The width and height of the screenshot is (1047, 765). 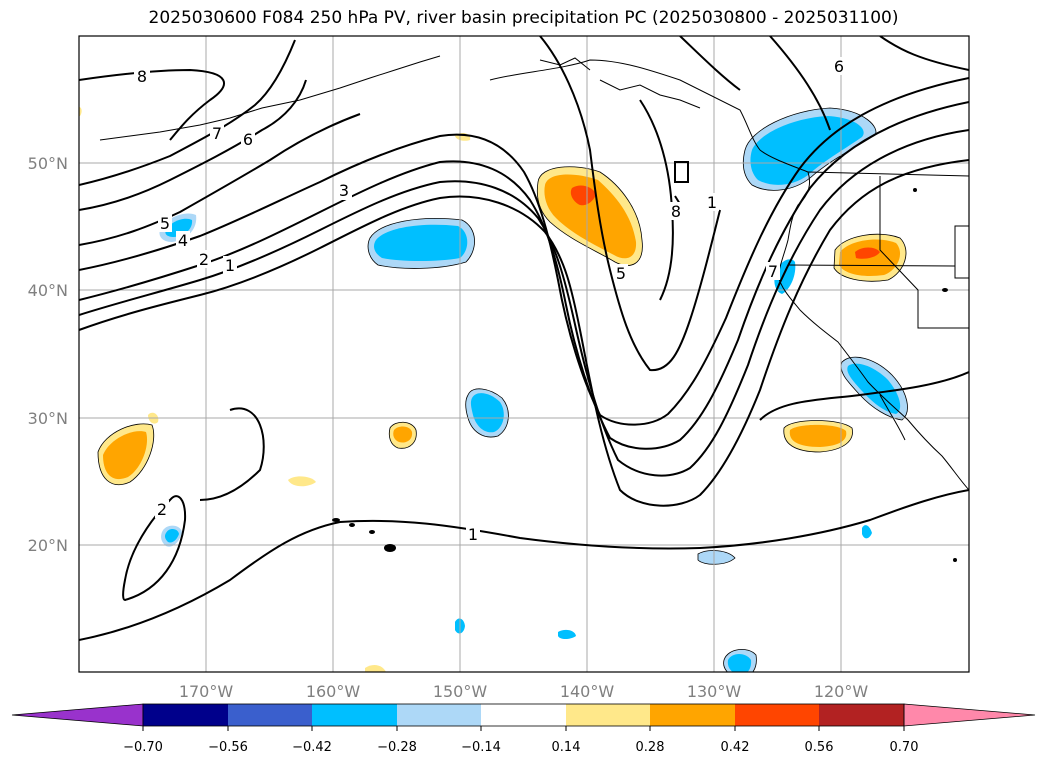 I want to click on shade-positive-1-core, so click(x=590, y=216).